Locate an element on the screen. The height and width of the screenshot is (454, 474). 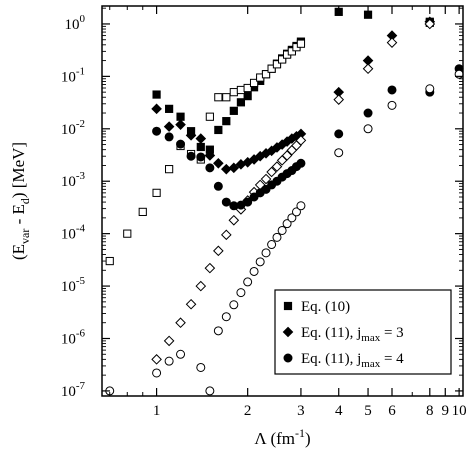
x-axis-title-main: Λ (fm is located at coordinates (274, 438).